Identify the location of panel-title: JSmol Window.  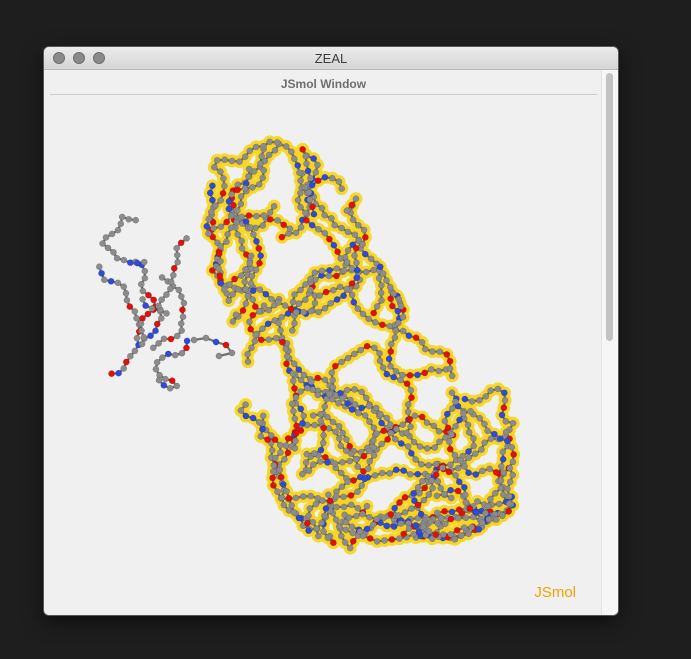
(323, 84).